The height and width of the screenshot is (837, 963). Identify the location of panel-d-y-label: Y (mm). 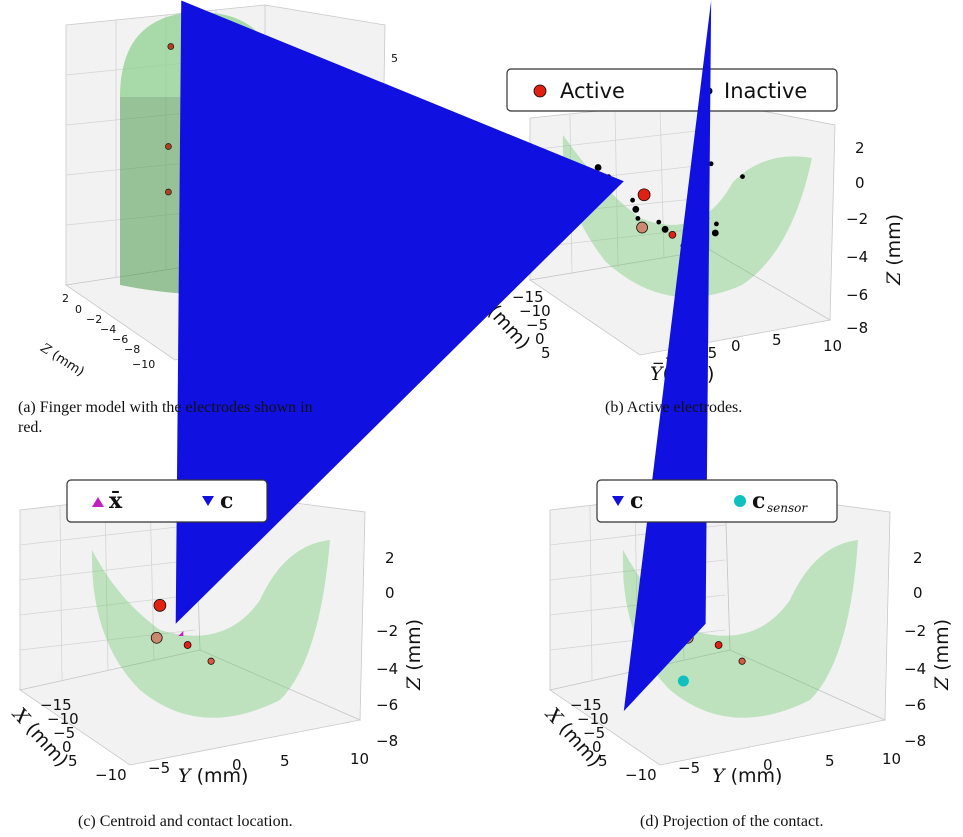
(747, 776).